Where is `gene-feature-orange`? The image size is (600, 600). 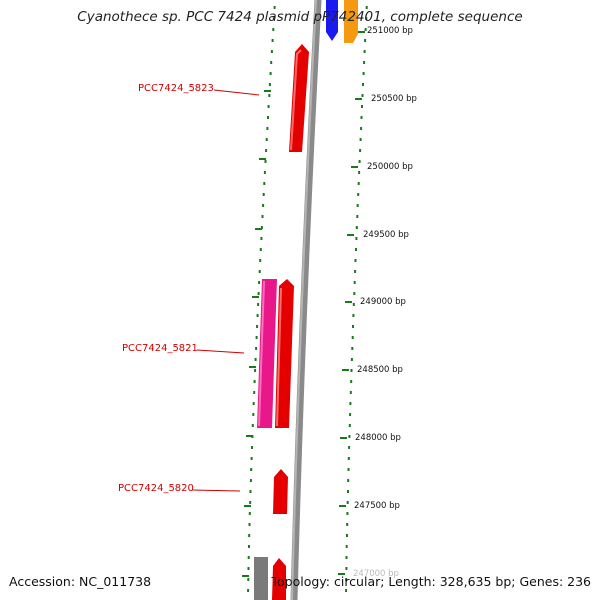 gene-feature-orange is located at coordinates (351, 21).